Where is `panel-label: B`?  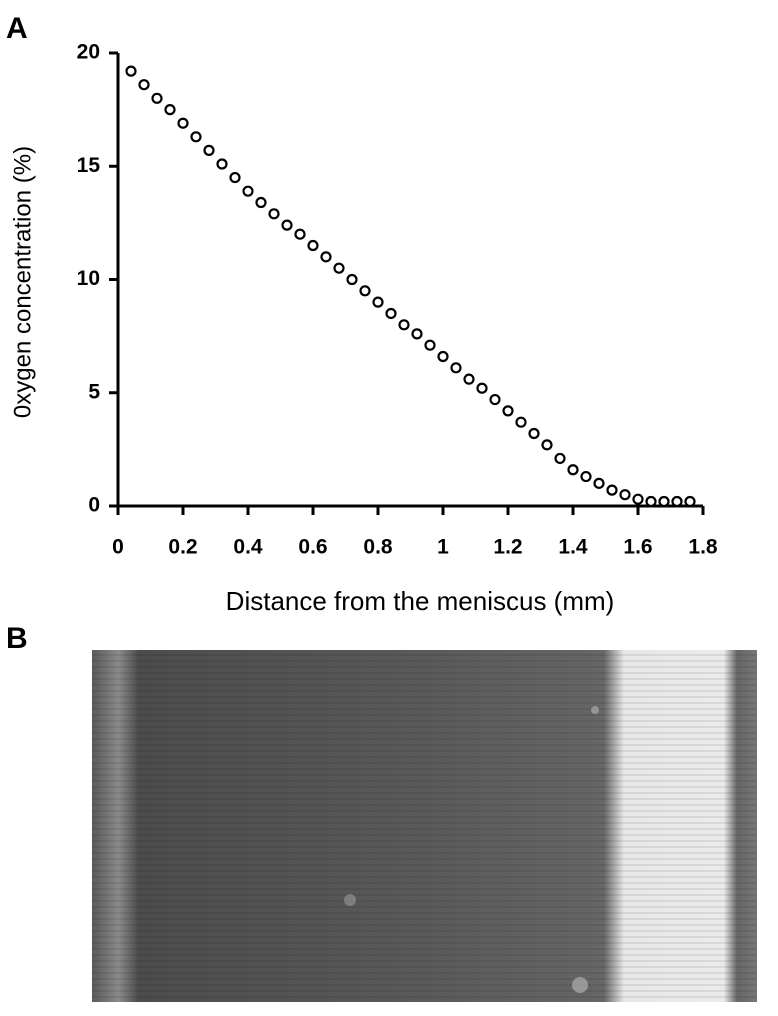
panel-label: B is located at coordinates (17, 638).